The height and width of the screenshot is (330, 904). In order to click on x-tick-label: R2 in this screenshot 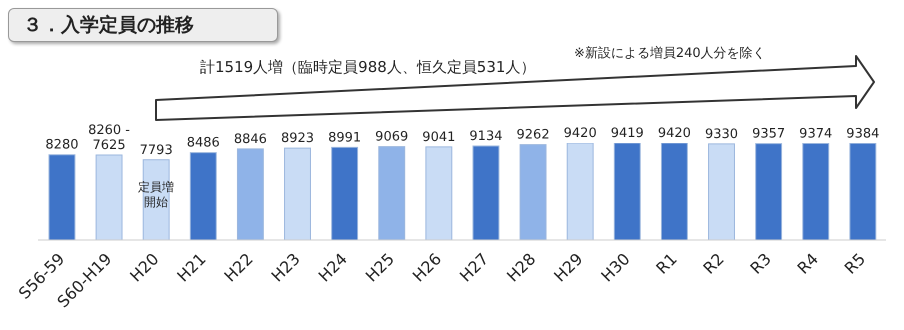, I will do `click(713, 263)`.